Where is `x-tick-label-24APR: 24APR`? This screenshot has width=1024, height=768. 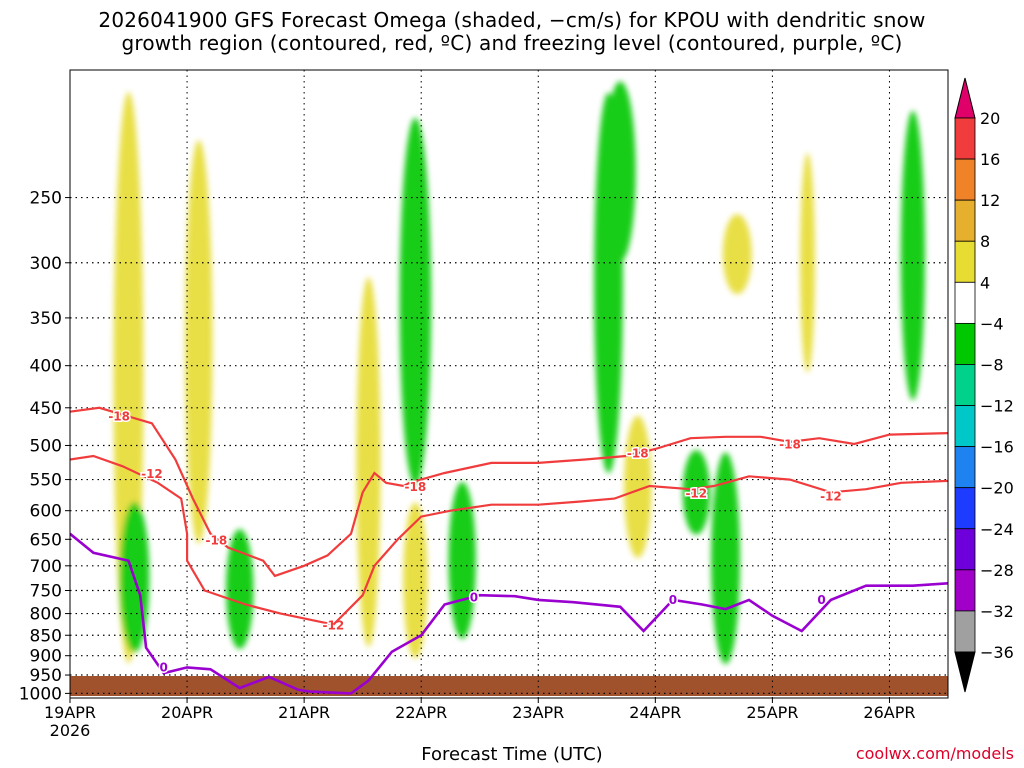
x-tick-label-24APR: 24APR is located at coordinates (655, 712).